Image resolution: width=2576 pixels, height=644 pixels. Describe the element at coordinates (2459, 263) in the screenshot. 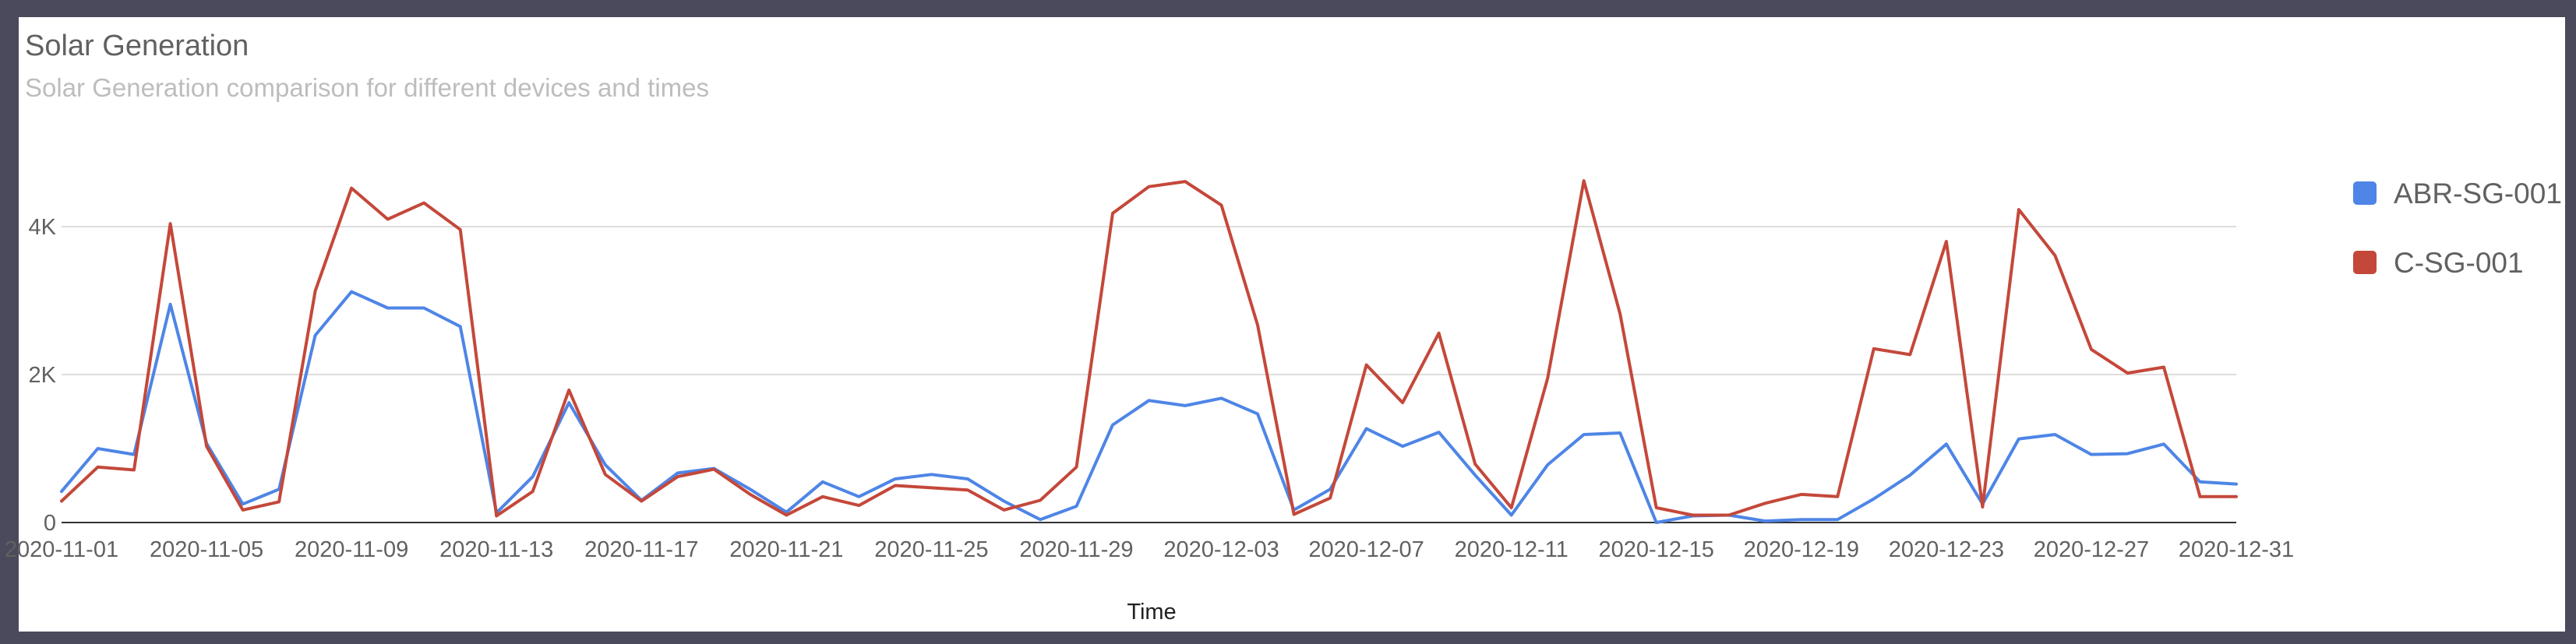

I see `legend-label: C-SG-001` at that location.